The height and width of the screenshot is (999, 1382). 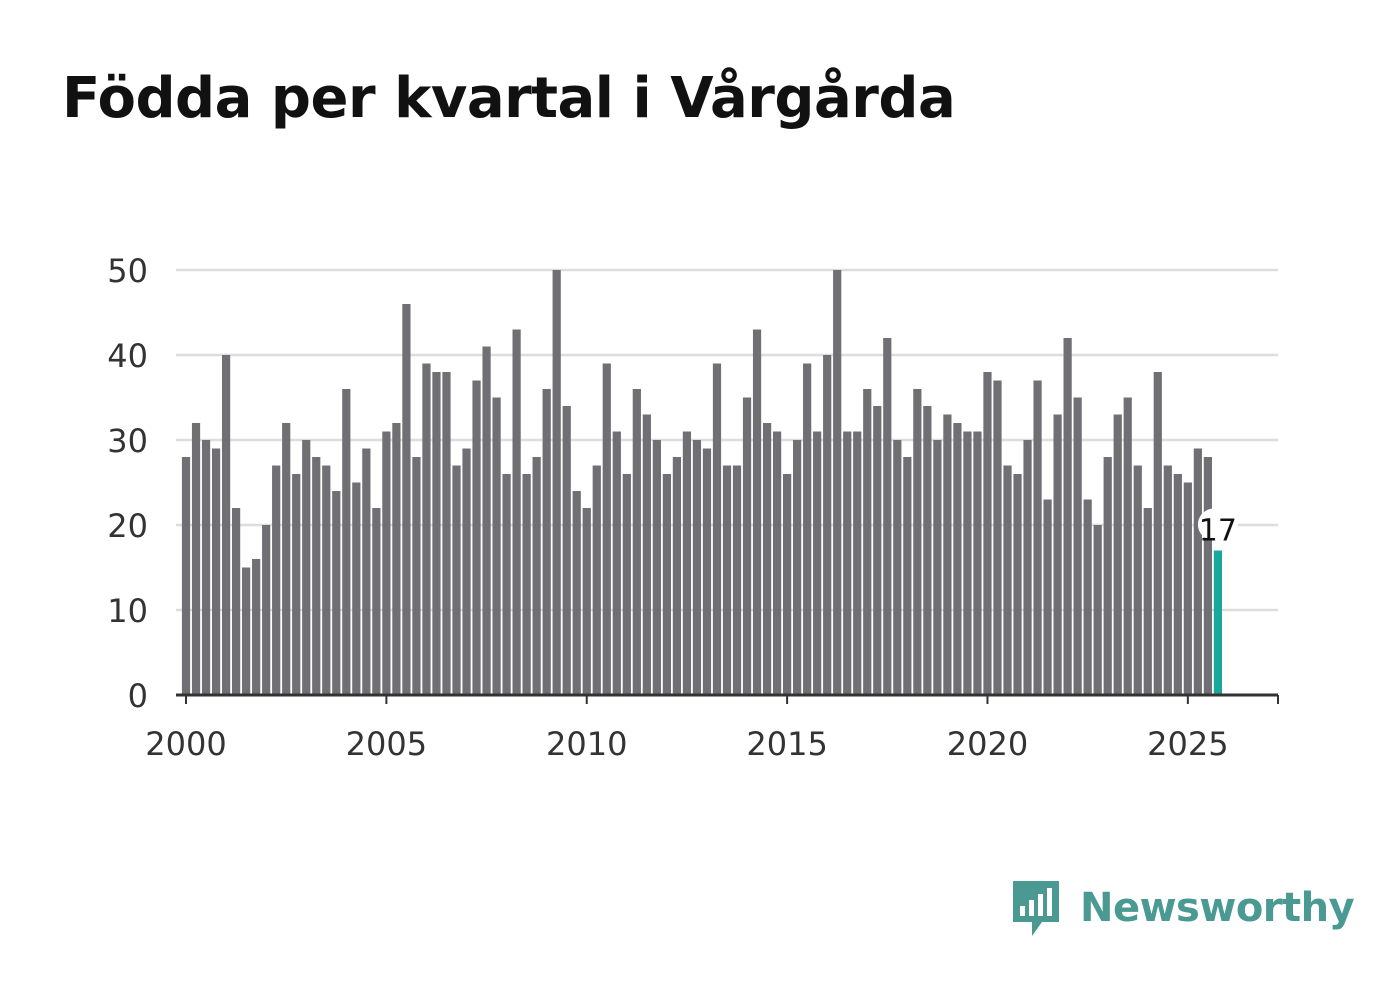 I want to click on y-tick-label: 0, so click(x=138, y=696).